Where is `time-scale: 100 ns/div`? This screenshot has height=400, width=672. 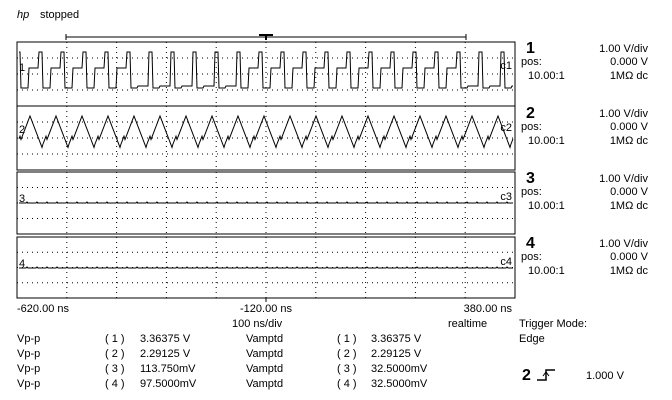
time-scale: 100 ns/div is located at coordinates (257, 324).